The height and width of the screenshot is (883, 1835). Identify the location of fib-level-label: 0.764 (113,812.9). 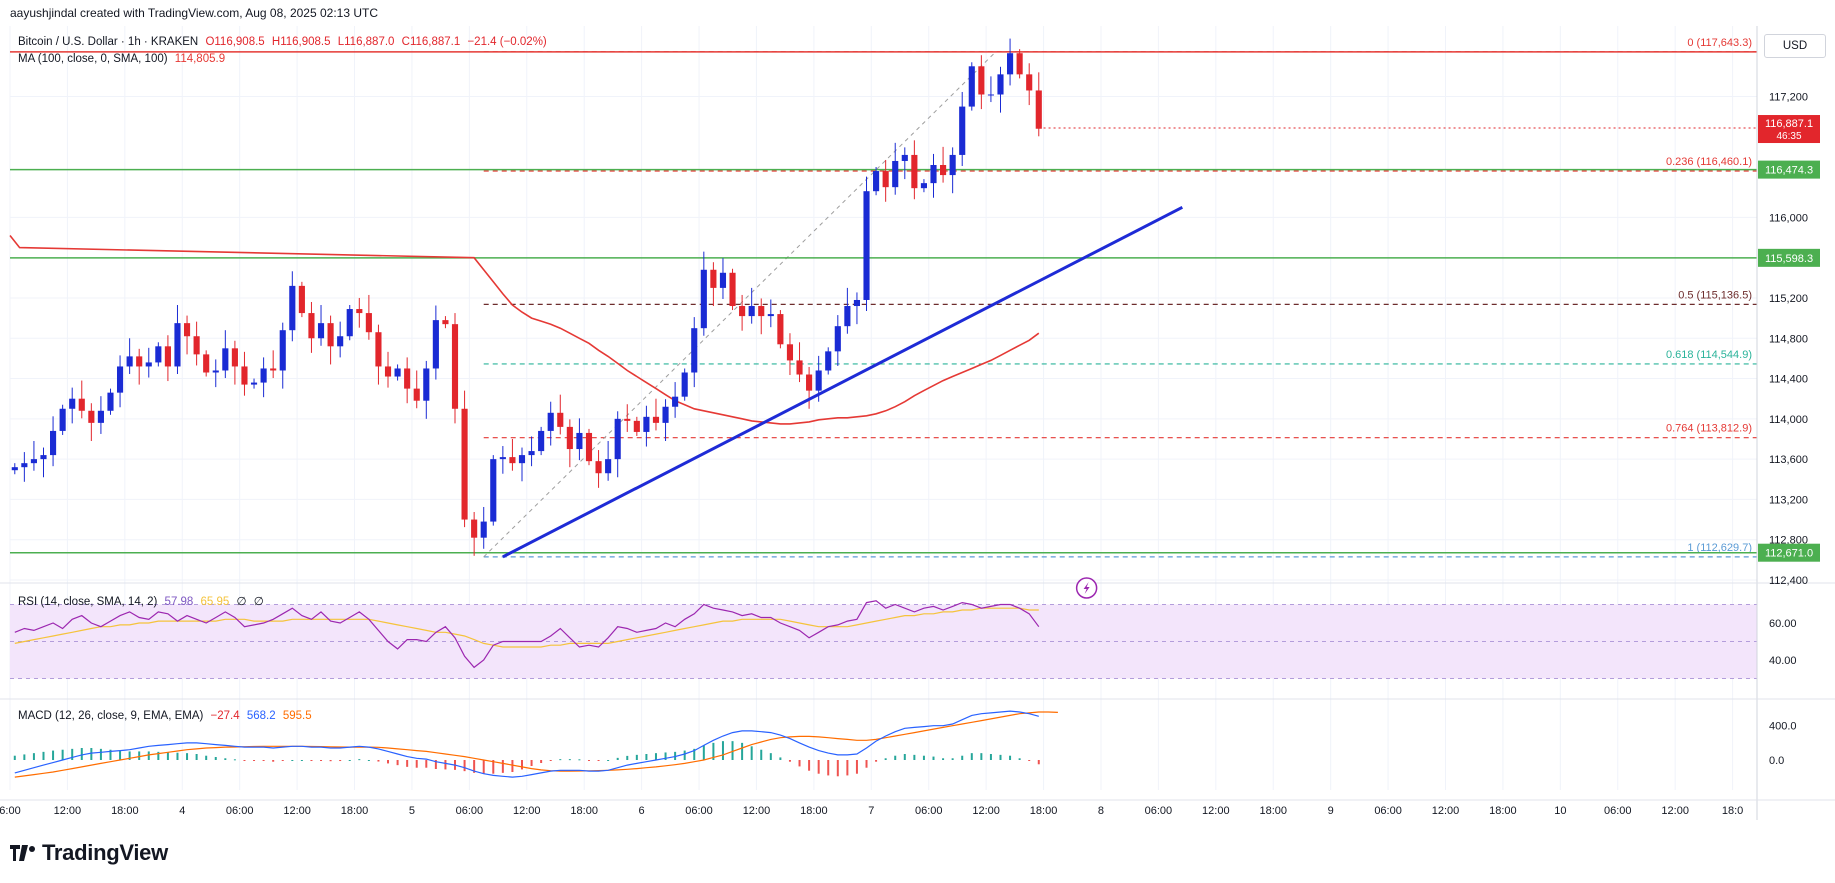
(1709, 429).